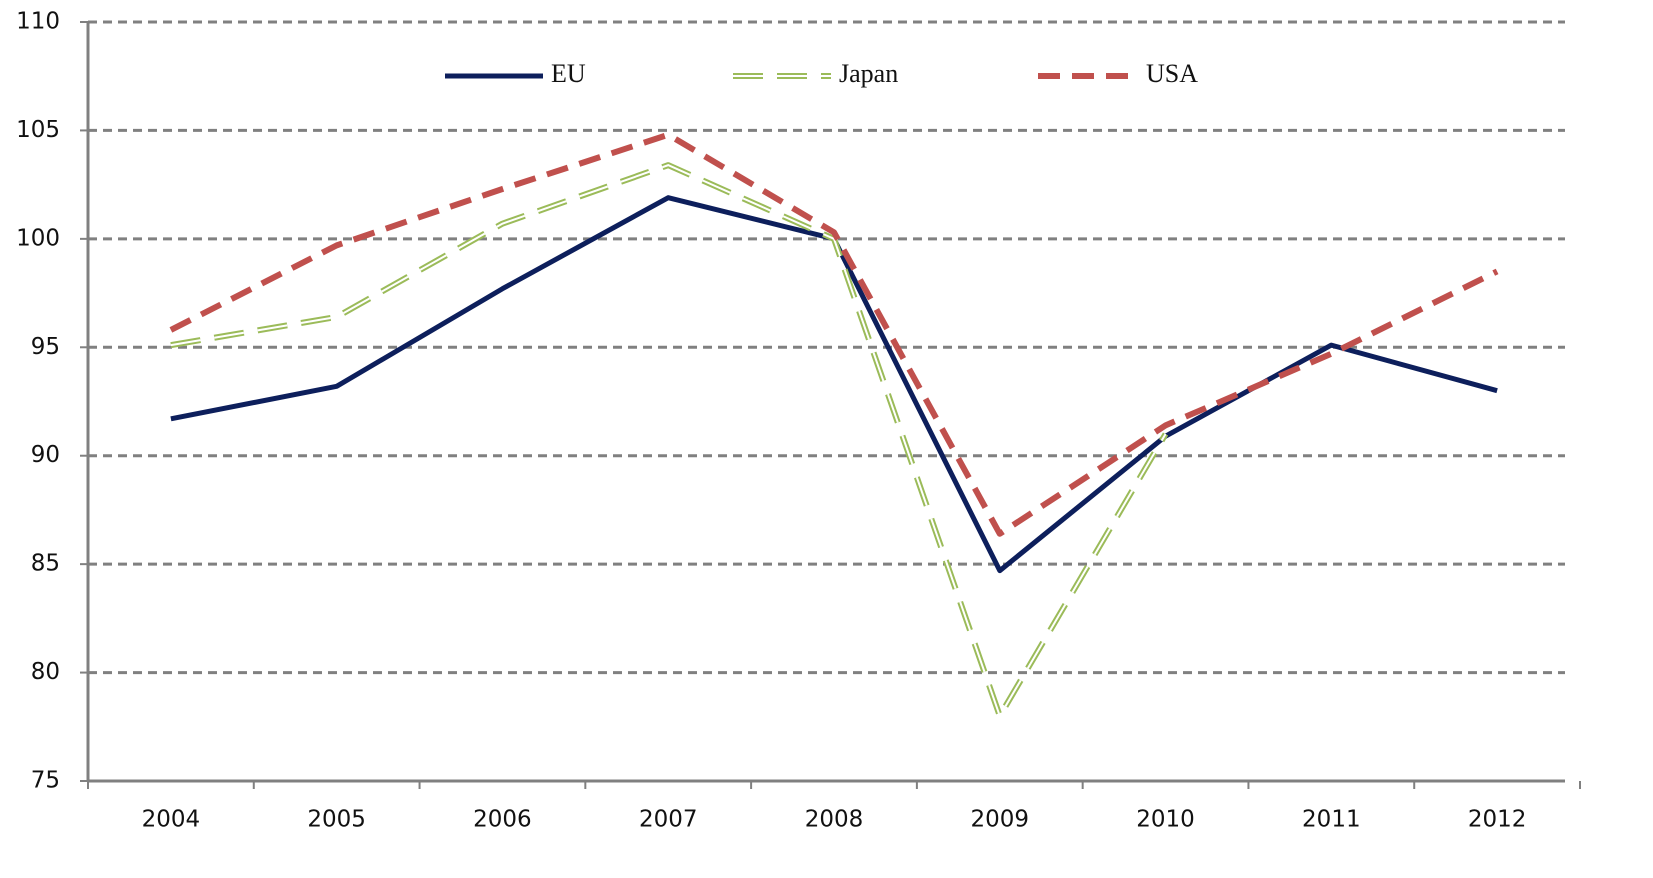  Describe the element at coordinates (1000, 820) in the screenshot. I see `x-tick-label: 2009` at that location.